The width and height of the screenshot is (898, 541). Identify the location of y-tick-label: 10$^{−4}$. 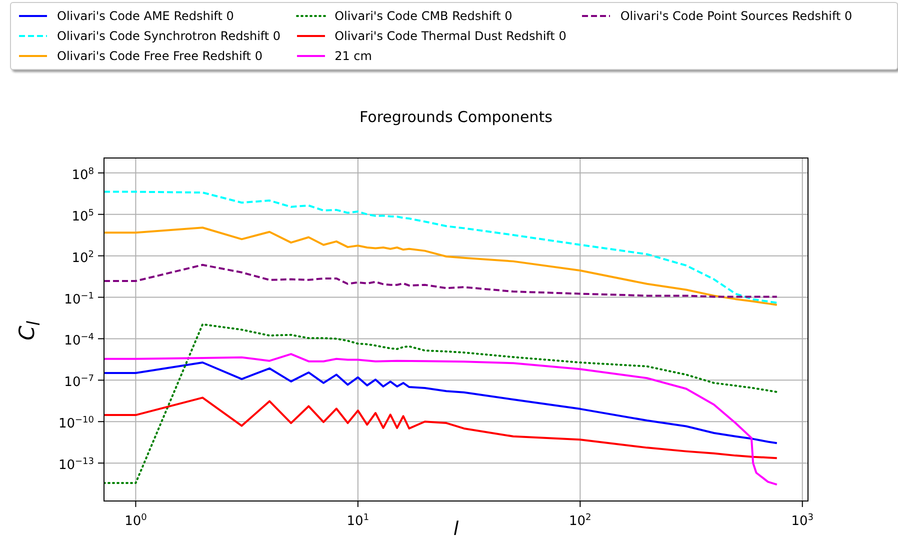
(79, 340).